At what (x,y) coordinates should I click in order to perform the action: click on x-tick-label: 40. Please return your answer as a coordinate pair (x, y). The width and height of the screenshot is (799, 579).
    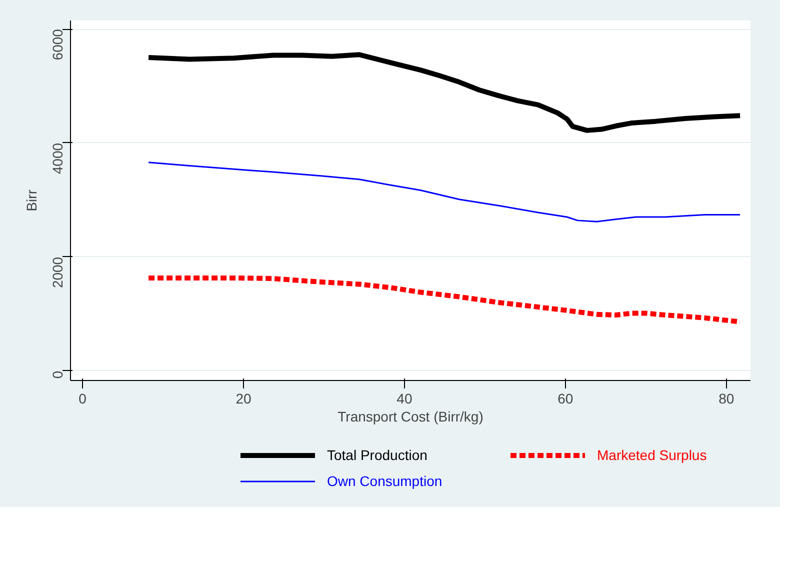
    Looking at the image, I should click on (404, 398).